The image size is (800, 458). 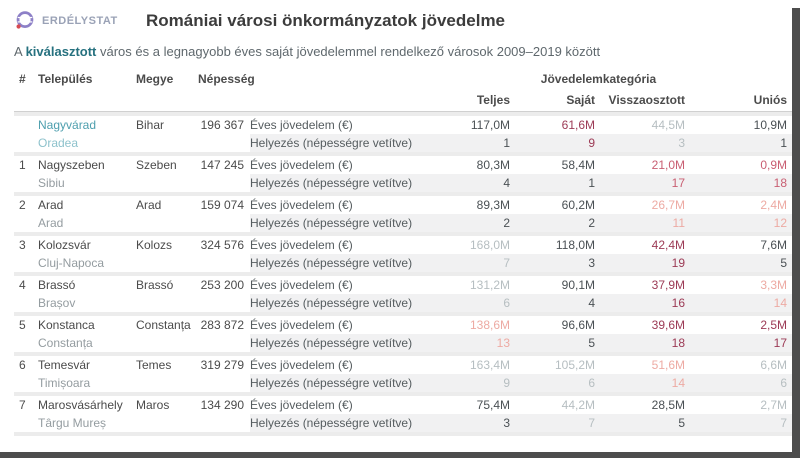 I want to click on ranking-row: Oradea Helyezés (népességre vetítve) 1 9 3 1, so click(x=403, y=143).